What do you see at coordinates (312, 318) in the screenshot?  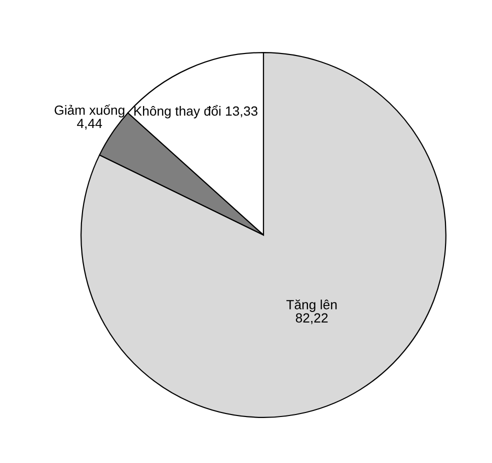 I see `data-label: 82,22` at bounding box center [312, 318].